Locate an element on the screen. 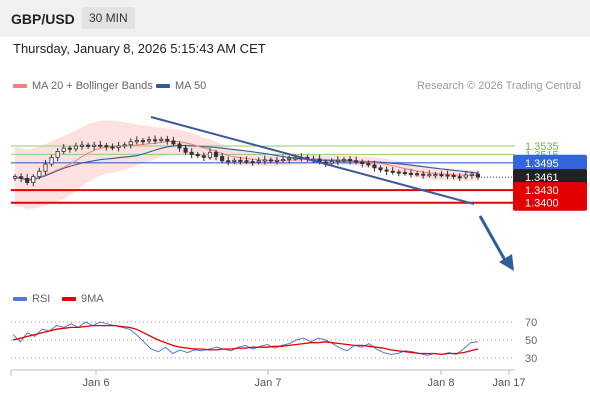 The width and height of the screenshot is (590, 400). rsi-tick-70: 70 is located at coordinates (531, 323).